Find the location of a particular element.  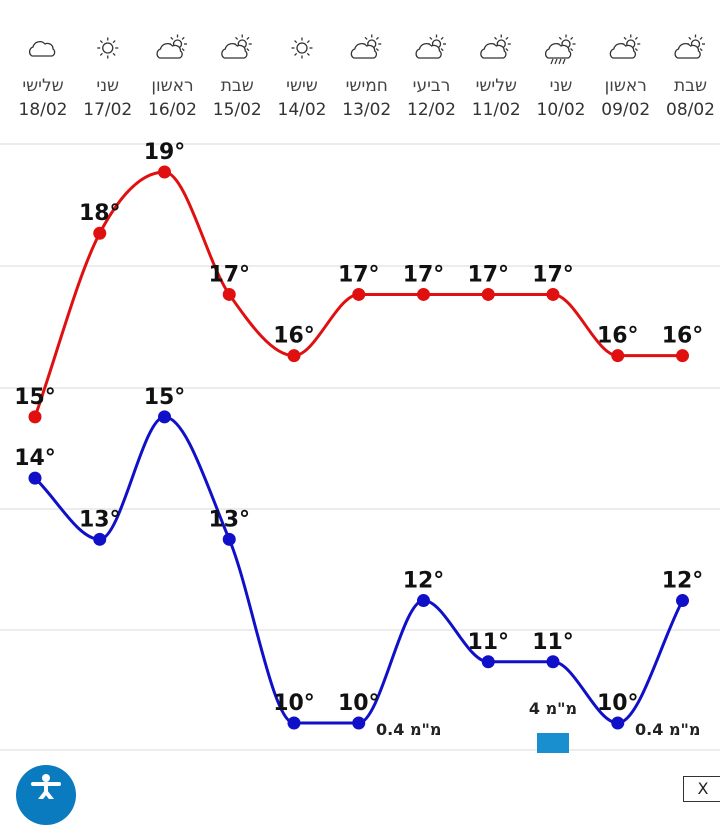

day-date: 18/02 is located at coordinates (43, 110).